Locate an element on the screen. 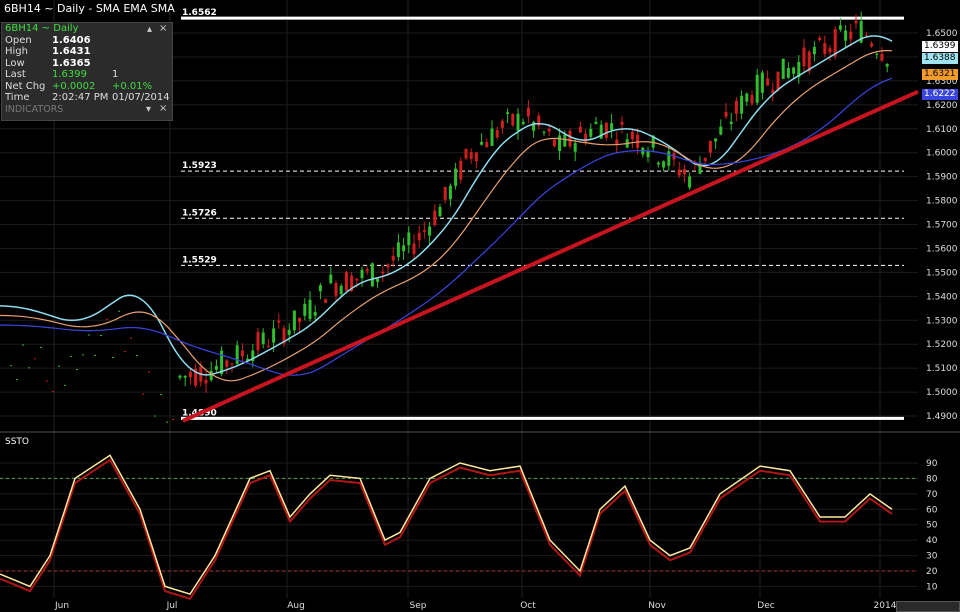  osc-axis-label: 30 is located at coordinates (932, 557).